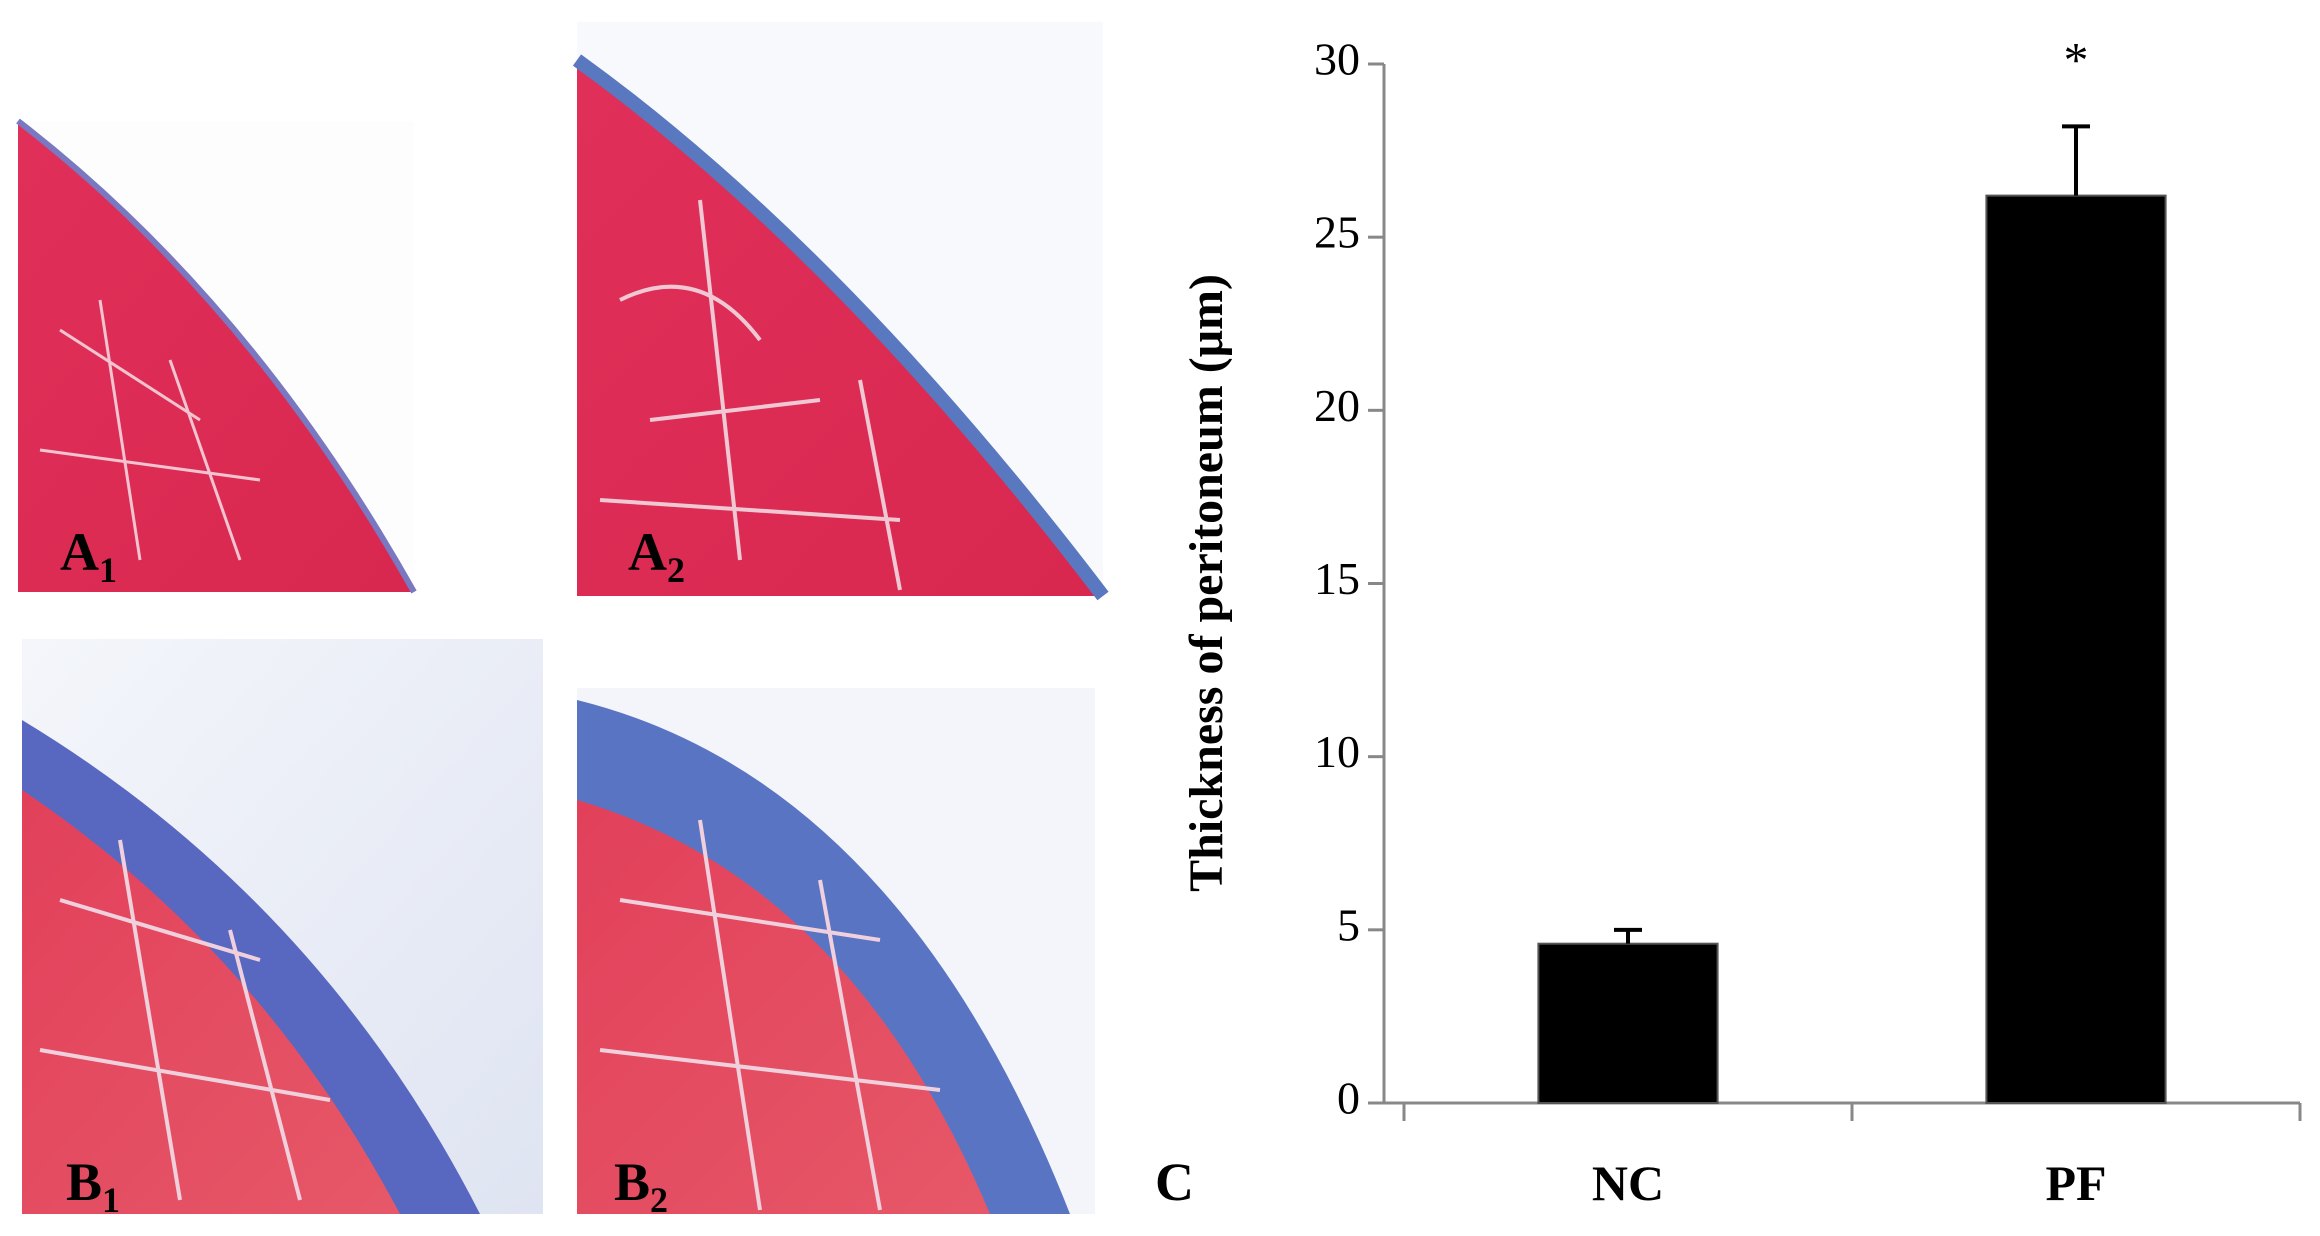 The height and width of the screenshot is (1236, 2320). I want to click on y-tick-label: 20, so click(1337, 405).